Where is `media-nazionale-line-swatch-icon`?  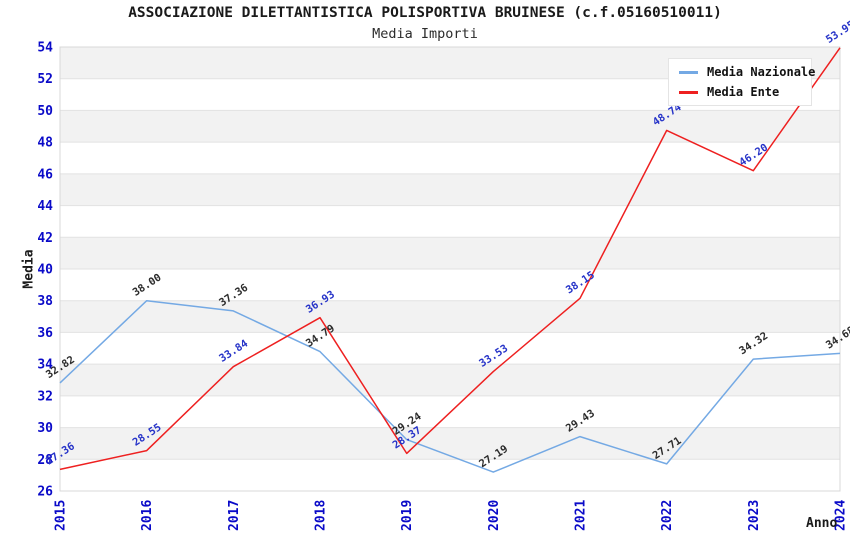 media-nazionale-line-swatch-icon is located at coordinates (688, 72).